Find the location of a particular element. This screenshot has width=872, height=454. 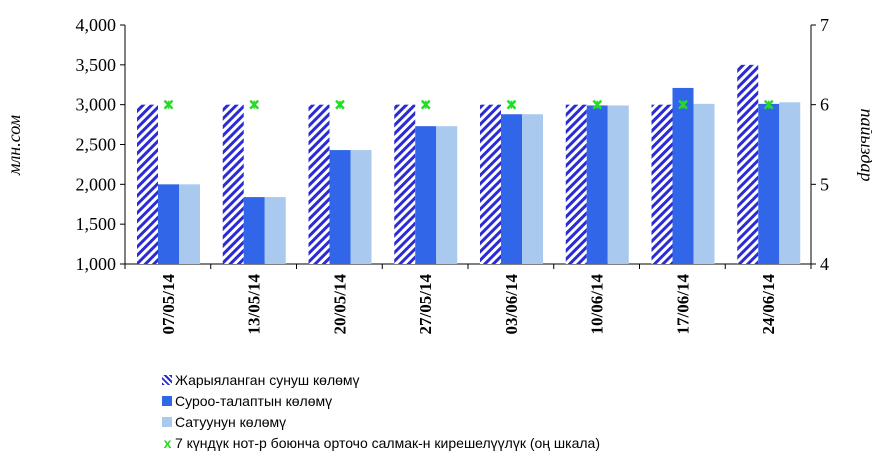

x-tick-label: 07/05/14 is located at coordinates (168, 304).